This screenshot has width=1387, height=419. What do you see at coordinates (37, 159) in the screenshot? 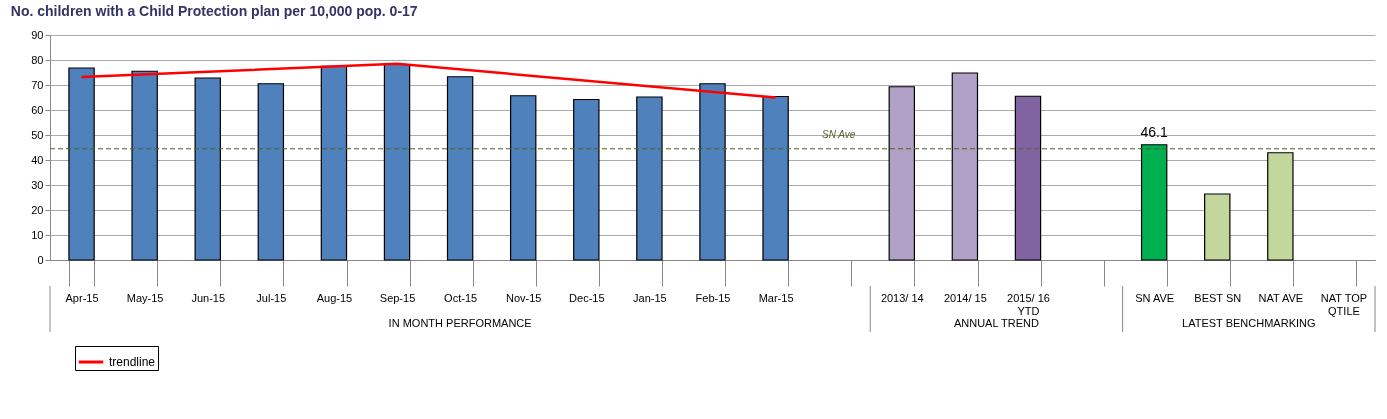
I see `y-tick-label: 40` at bounding box center [37, 159].